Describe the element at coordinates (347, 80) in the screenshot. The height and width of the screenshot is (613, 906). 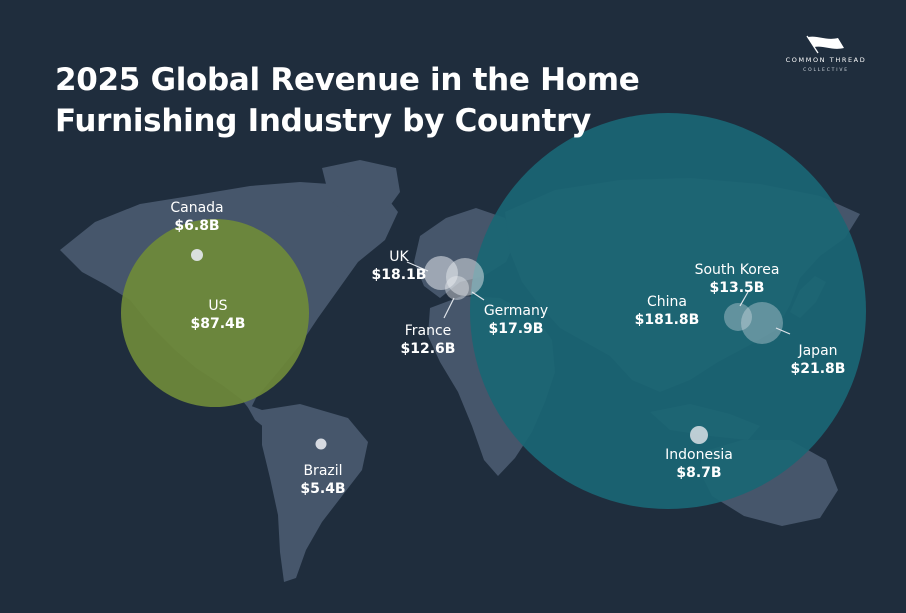
I see `title-line-1: 2025 Global Revenue in the Home` at that location.